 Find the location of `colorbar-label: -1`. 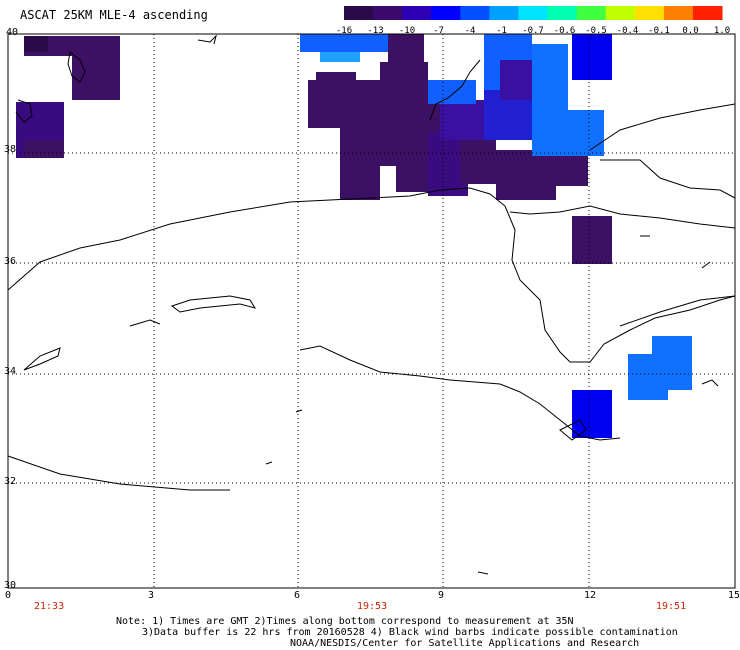

colorbar-label: -1 is located at coordinates (501, 31).